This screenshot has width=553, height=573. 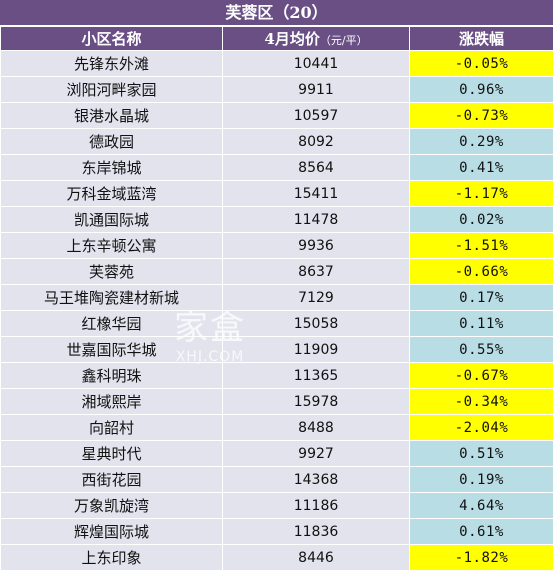 What do you see at coordinates (481, 349) in the screenshot?
I see `cell-change-up: 0.55%` at bounding box center [481, 349].